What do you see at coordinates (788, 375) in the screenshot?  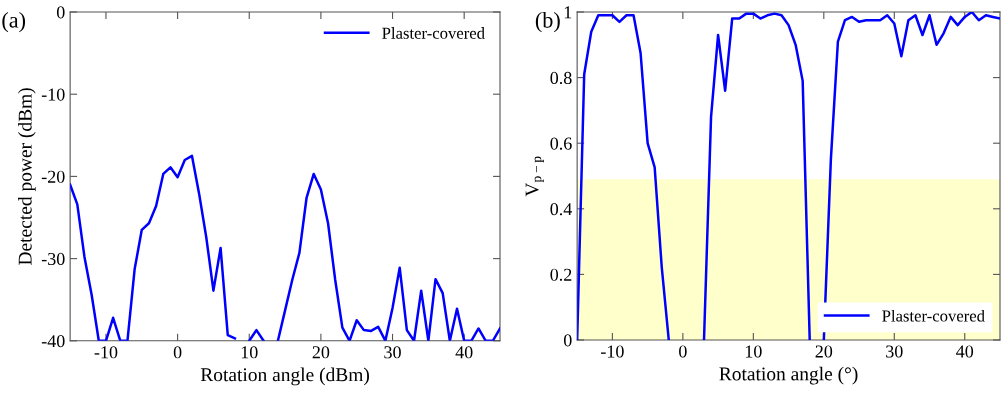 I see `x-axis-title: Rotation angle (°)` at bounding box center [788, 375].